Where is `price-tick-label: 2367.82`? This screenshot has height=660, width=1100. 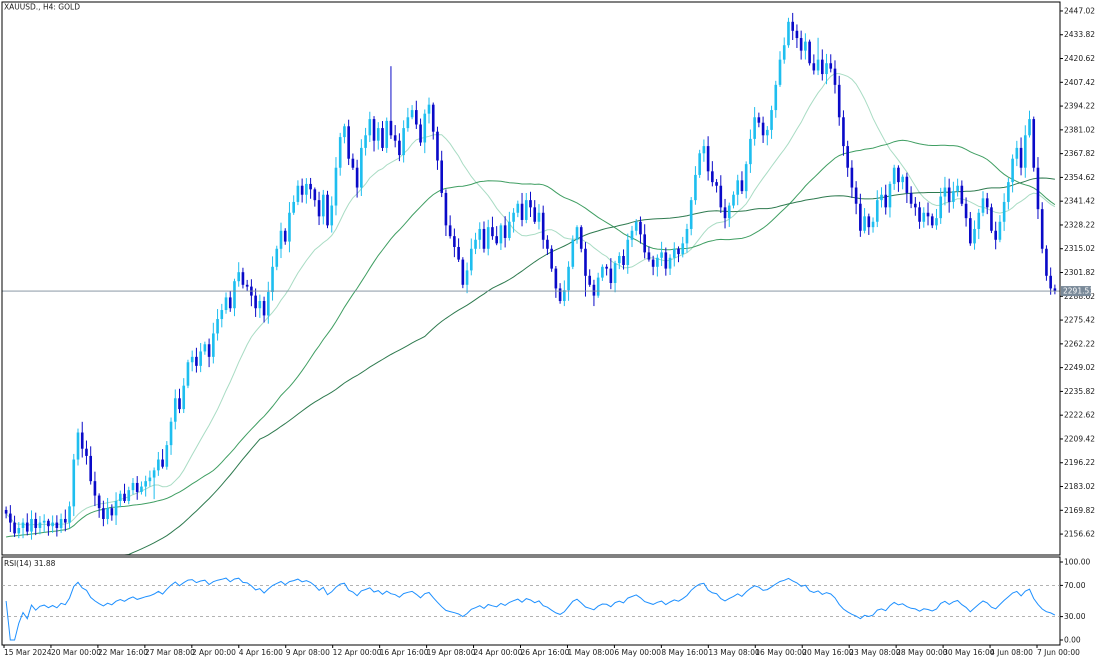 price-tick-label: 2367.82 is located at coordinates (1079, 153).